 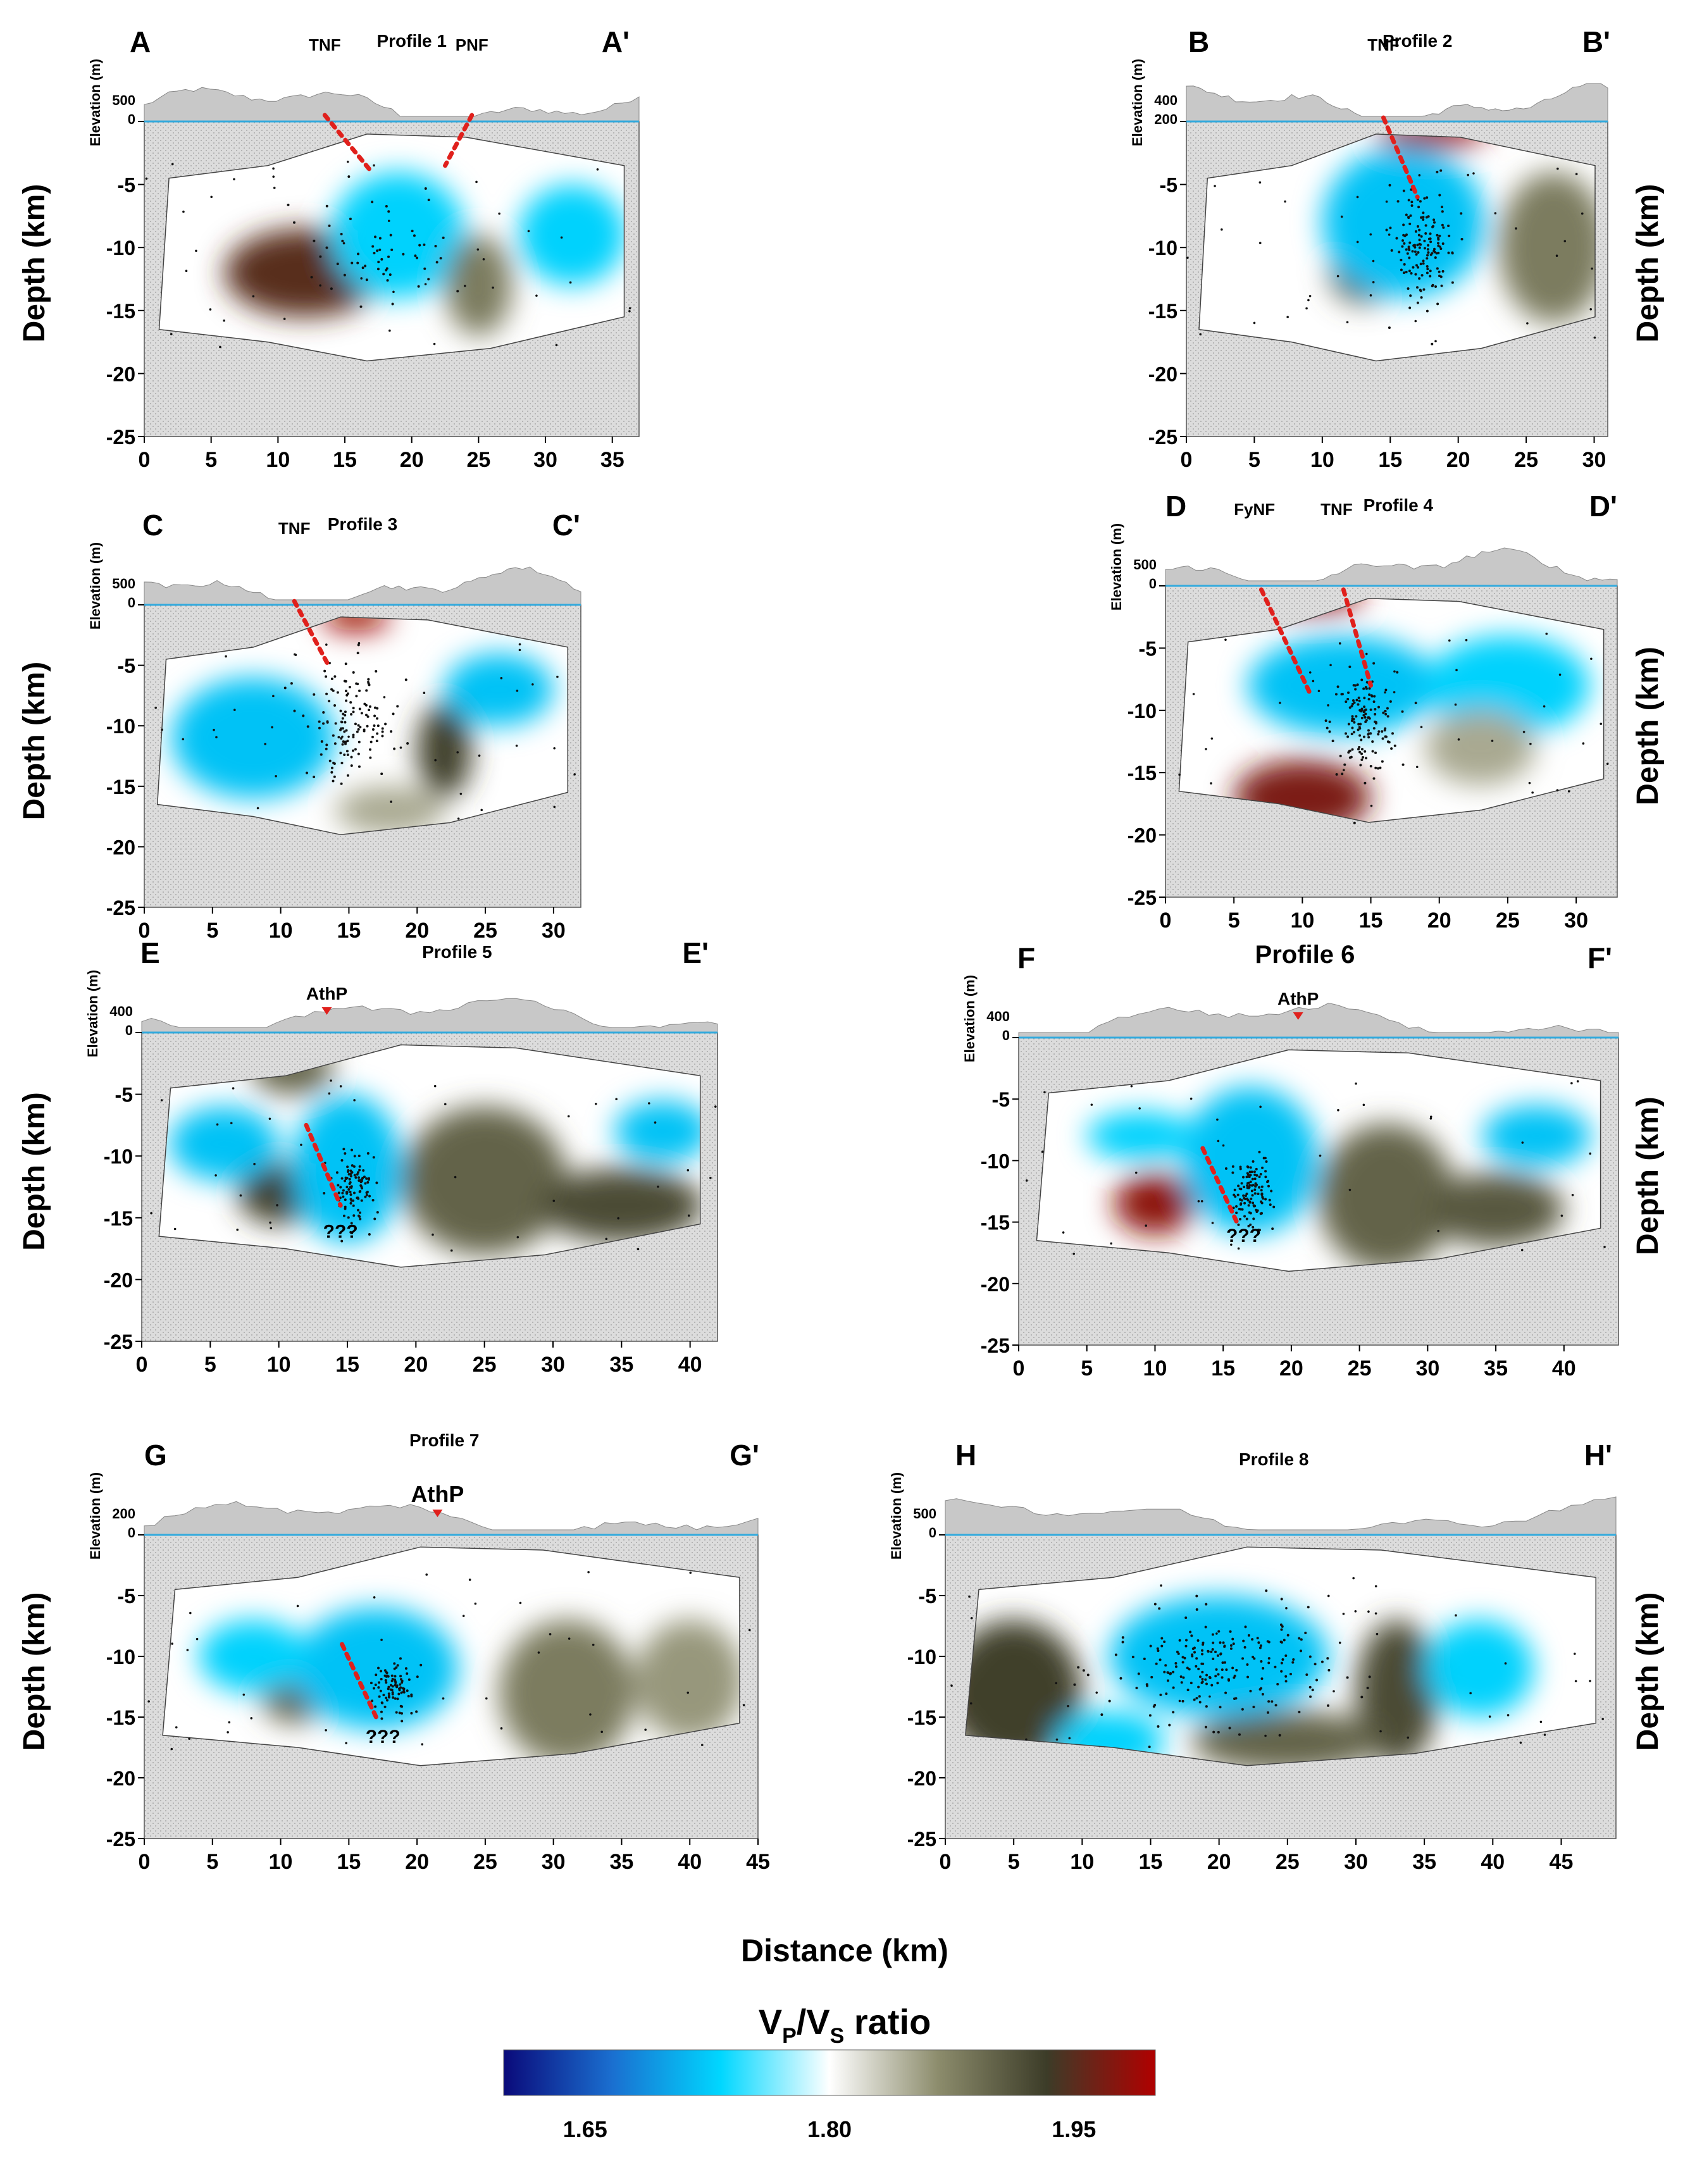 What do you see at coordinates (896, 1516) in the screenshot?
I see `elevation-axis-title: Elevation (m)` at bounding box center [896, 1516].